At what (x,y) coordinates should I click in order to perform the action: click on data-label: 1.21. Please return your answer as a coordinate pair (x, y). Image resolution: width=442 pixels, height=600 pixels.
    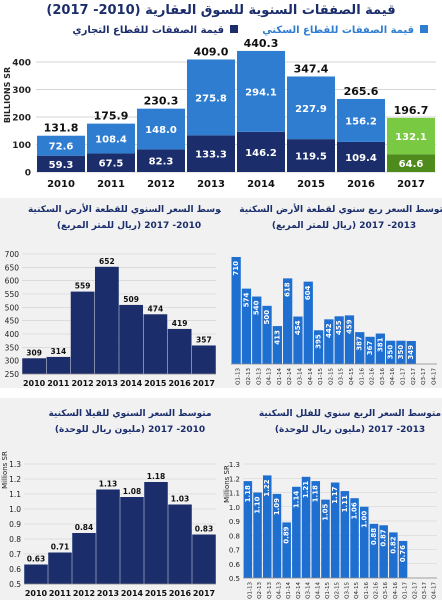
    Looking at the image, I should click on (306, 489).